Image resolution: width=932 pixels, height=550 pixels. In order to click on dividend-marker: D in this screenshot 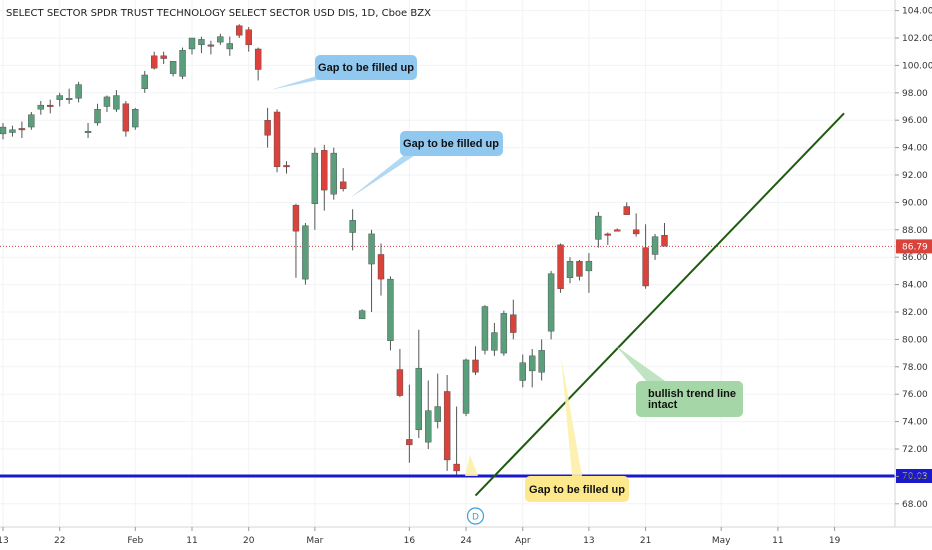, I will do `click(475, 516)`.